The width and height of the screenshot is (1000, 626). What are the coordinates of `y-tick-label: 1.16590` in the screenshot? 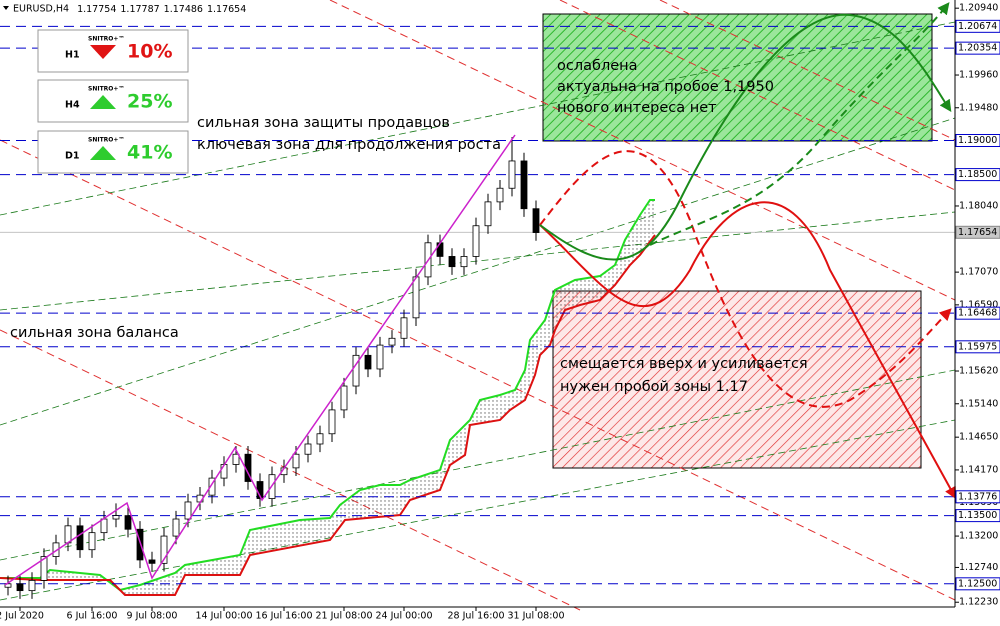 It's located at (978, 304).